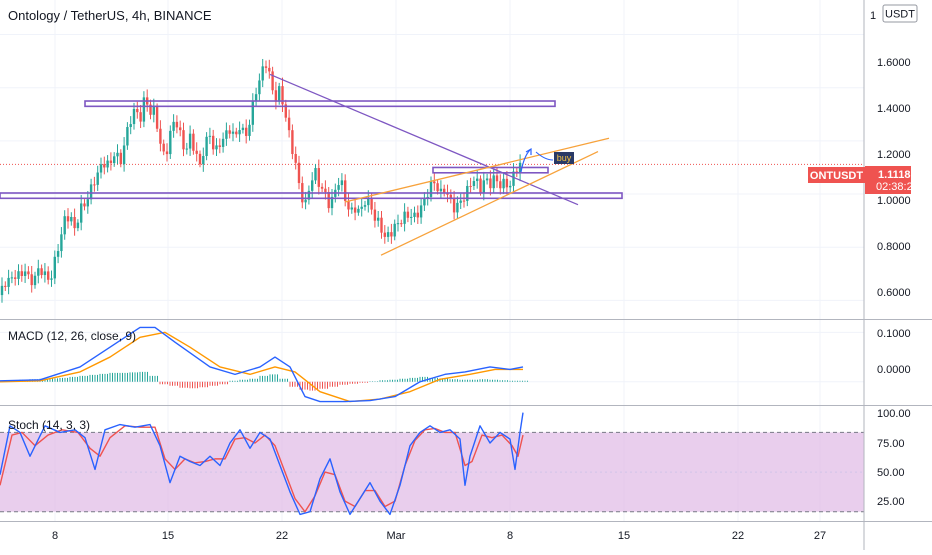 The image size is (932, 555). Describe the element at coordinates (894, 352) in the screenshot. I see `macd-axis: 0.1000 0.0000` at that location.